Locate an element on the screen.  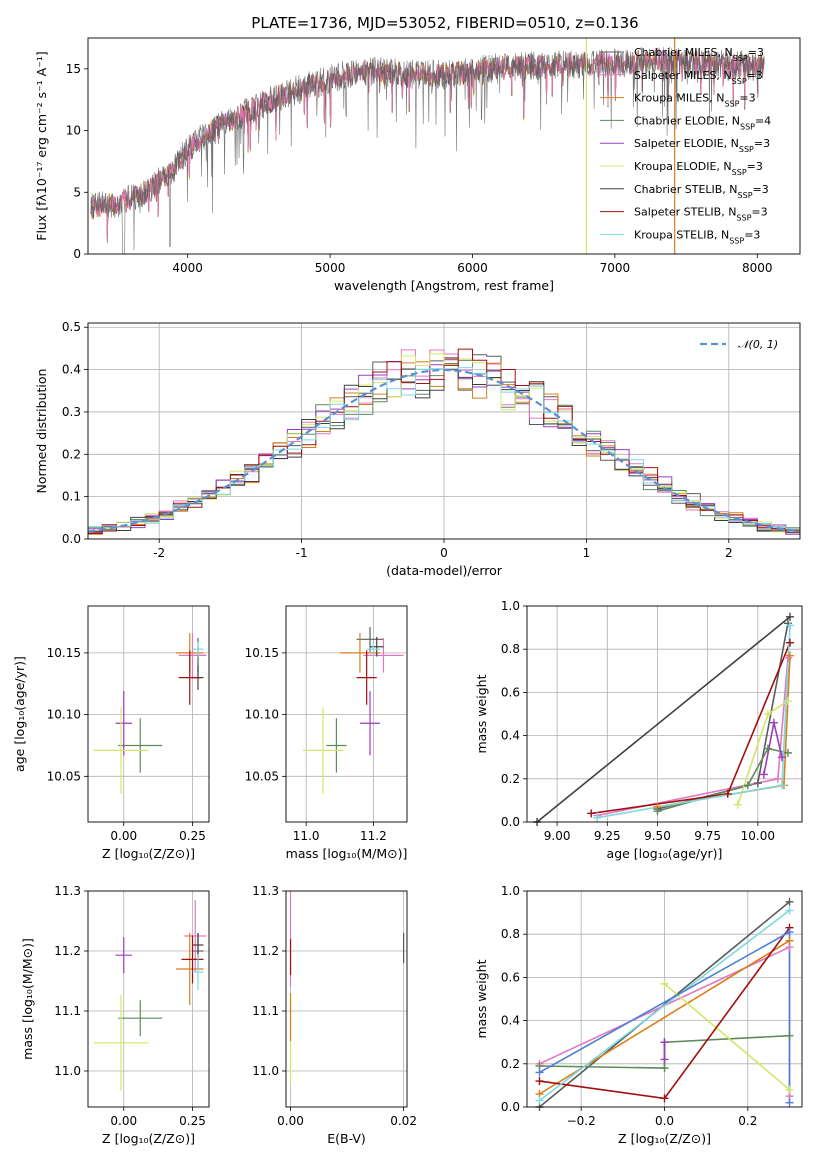
x-tick-label: -2 is located at coordinates (159, 553).